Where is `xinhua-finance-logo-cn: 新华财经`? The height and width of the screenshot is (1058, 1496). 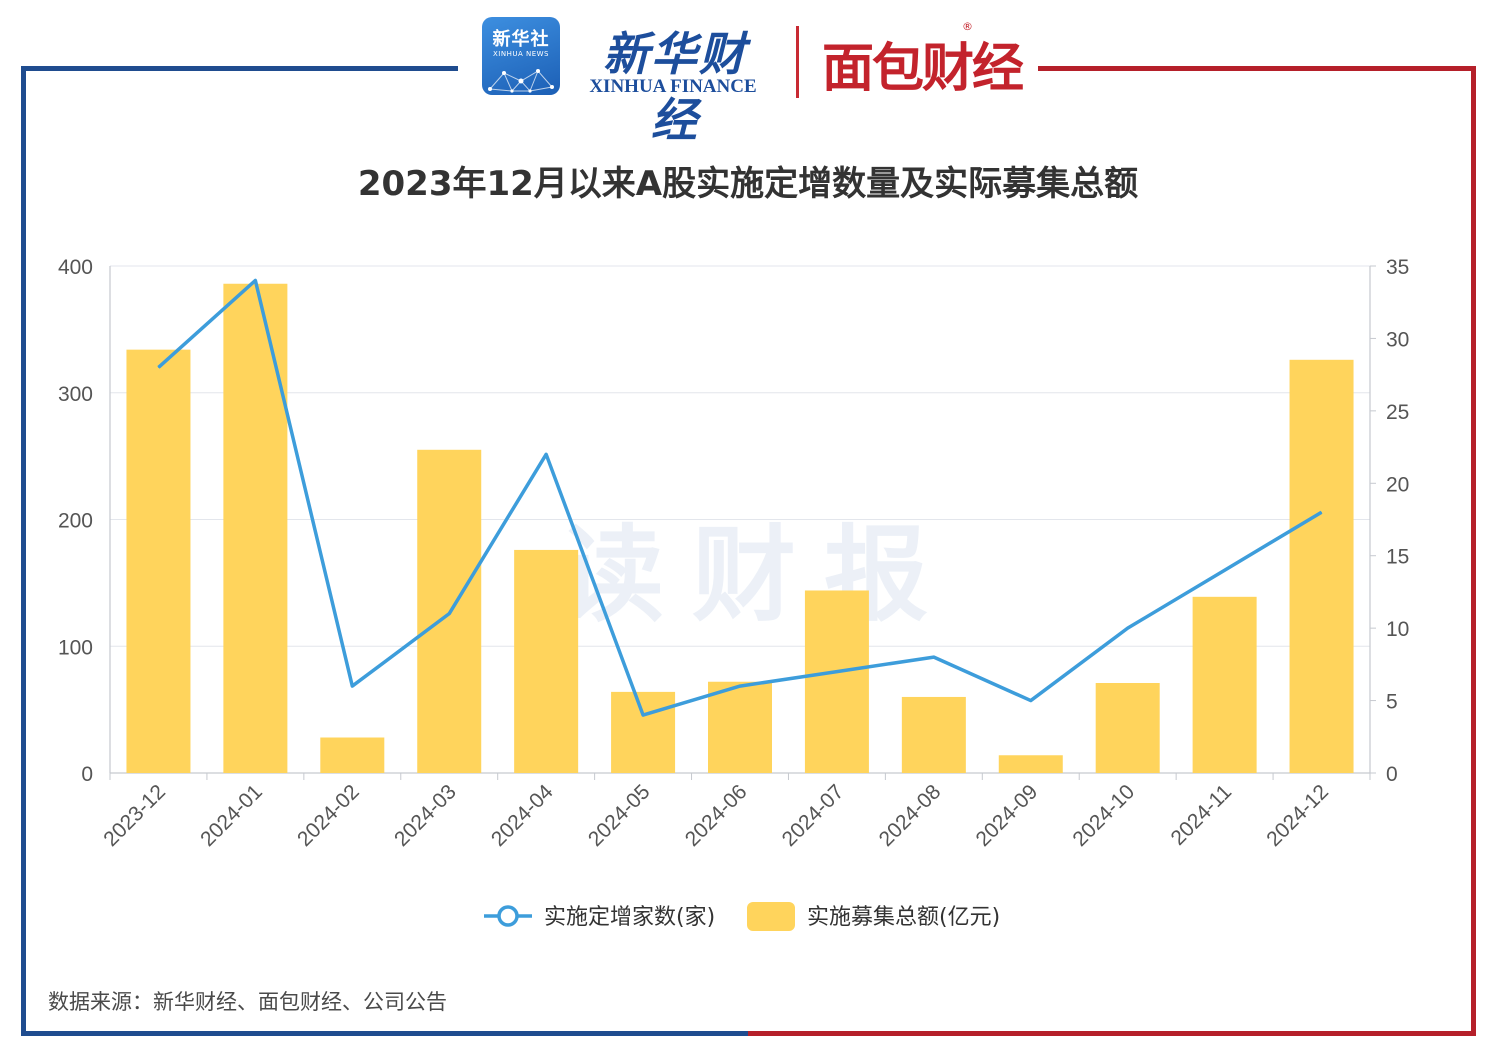 xinhua-finance-logo-cn: 新华财经 is located at coordinates (675, 87).